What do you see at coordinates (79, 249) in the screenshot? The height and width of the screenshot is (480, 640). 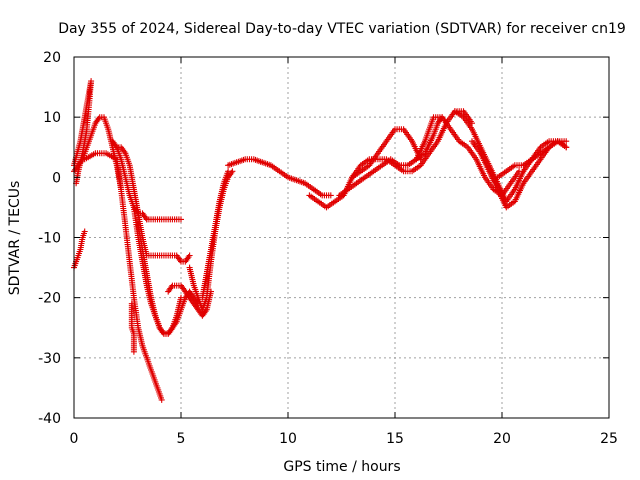 I see `series-track-c` at bounding box center [79, 249].